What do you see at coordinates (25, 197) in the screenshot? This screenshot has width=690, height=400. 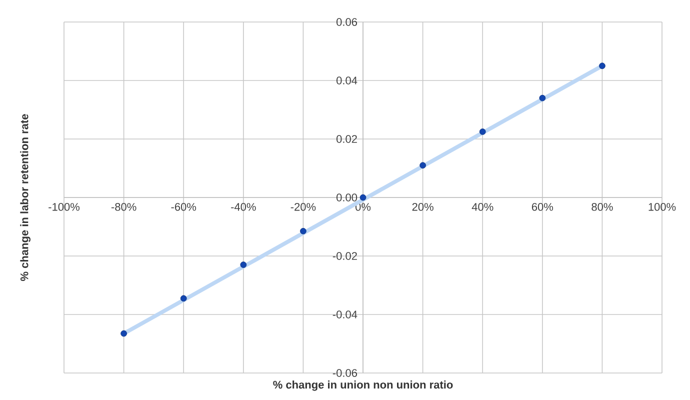 I see `y-axis-title: % change in labor retention rate` at bounding box center [25, 197].